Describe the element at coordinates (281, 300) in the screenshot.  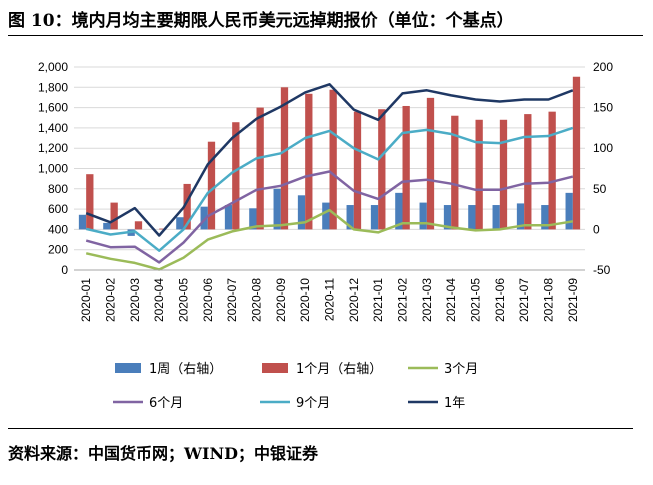
I see `category-label: 2020-09` at that location.